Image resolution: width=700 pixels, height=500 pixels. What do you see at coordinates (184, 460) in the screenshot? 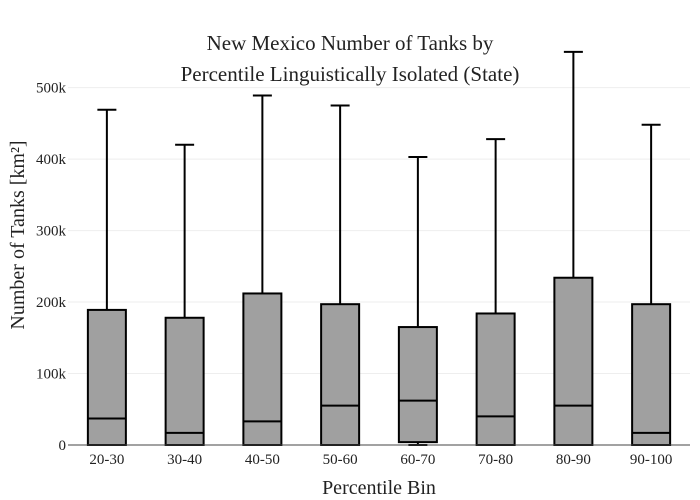
I see `x-tick-label: 30-40` at bounding box center [184, 460].